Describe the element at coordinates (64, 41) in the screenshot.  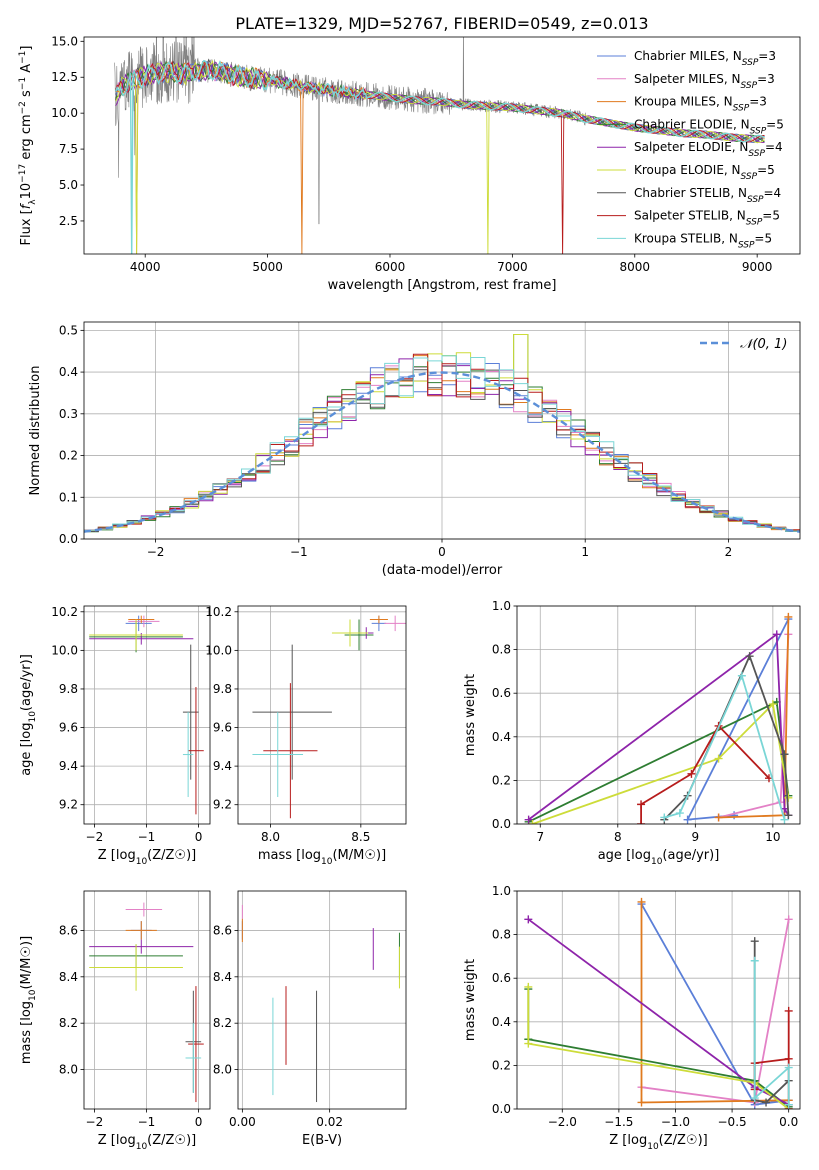
I see `y-tick-label: 15.0` at that location.